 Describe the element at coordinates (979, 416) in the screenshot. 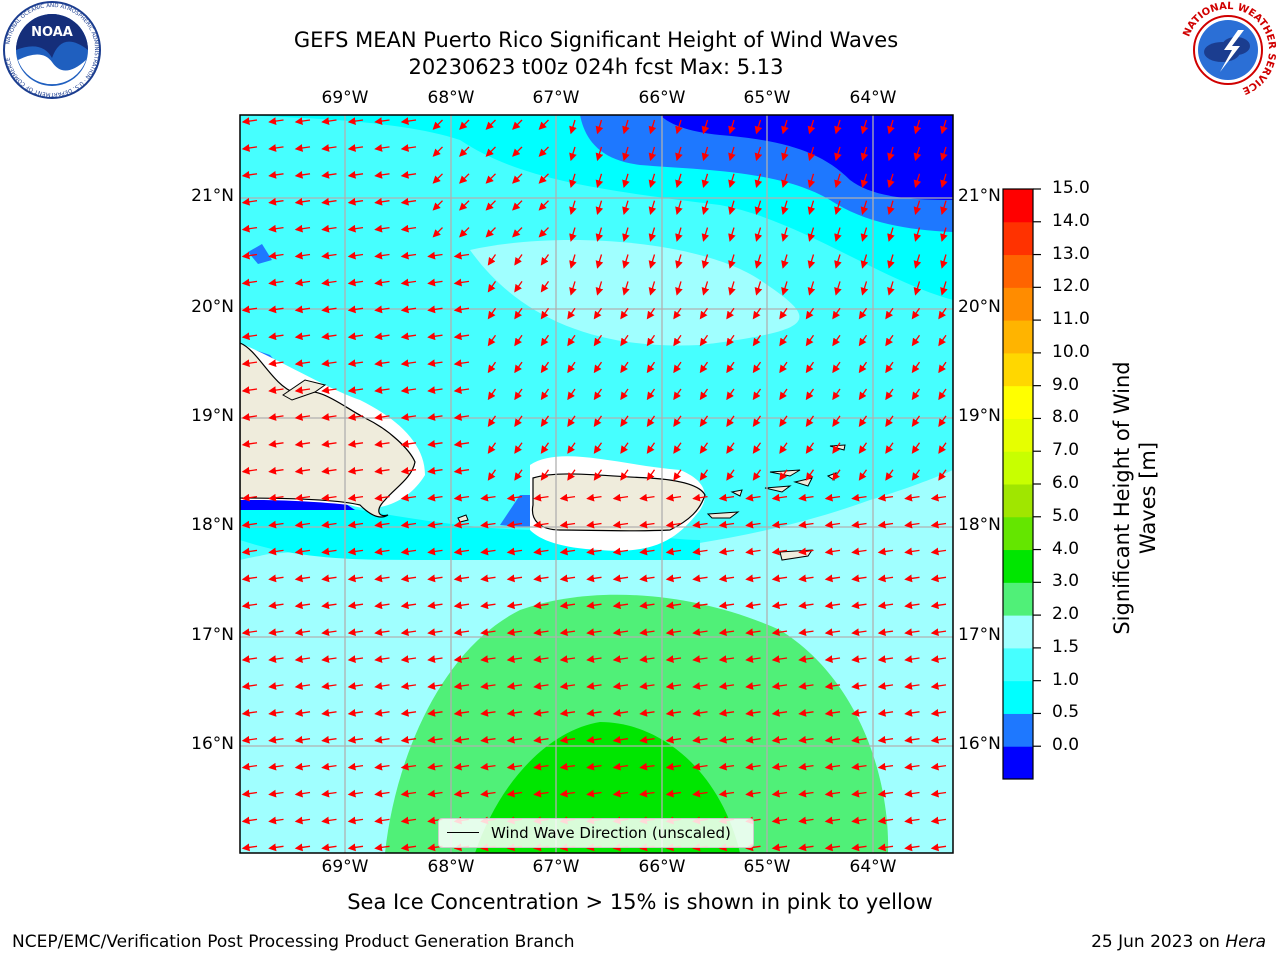

I see `lat-tick-label-right: 19°N` at that location.